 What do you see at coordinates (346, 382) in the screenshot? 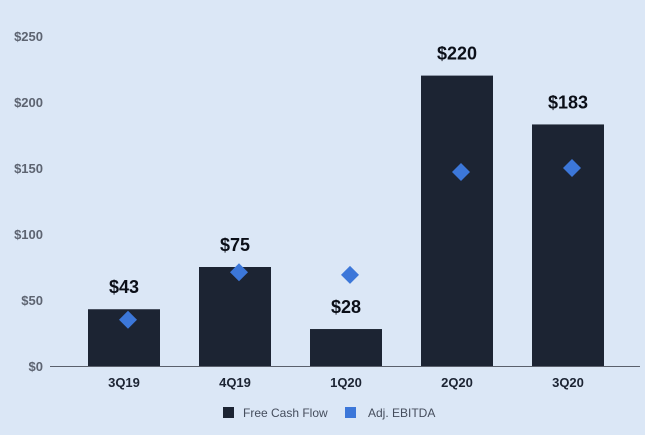
I see `x-tick-label: 1Q20` at bounding box center [346, 382].